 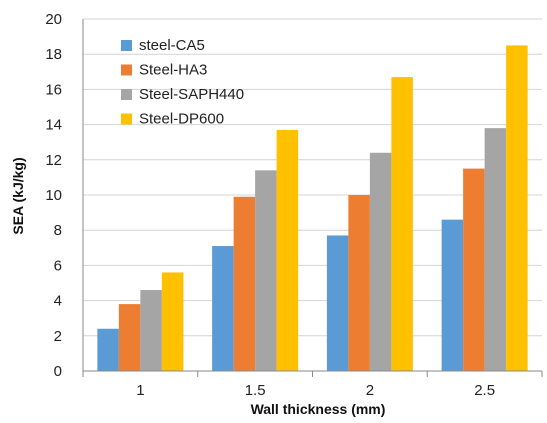 What do you see at coordinates (173, 70) in the screenshot?
I see `legend-label: Steel-HA3` at bounding box center [173, 70].